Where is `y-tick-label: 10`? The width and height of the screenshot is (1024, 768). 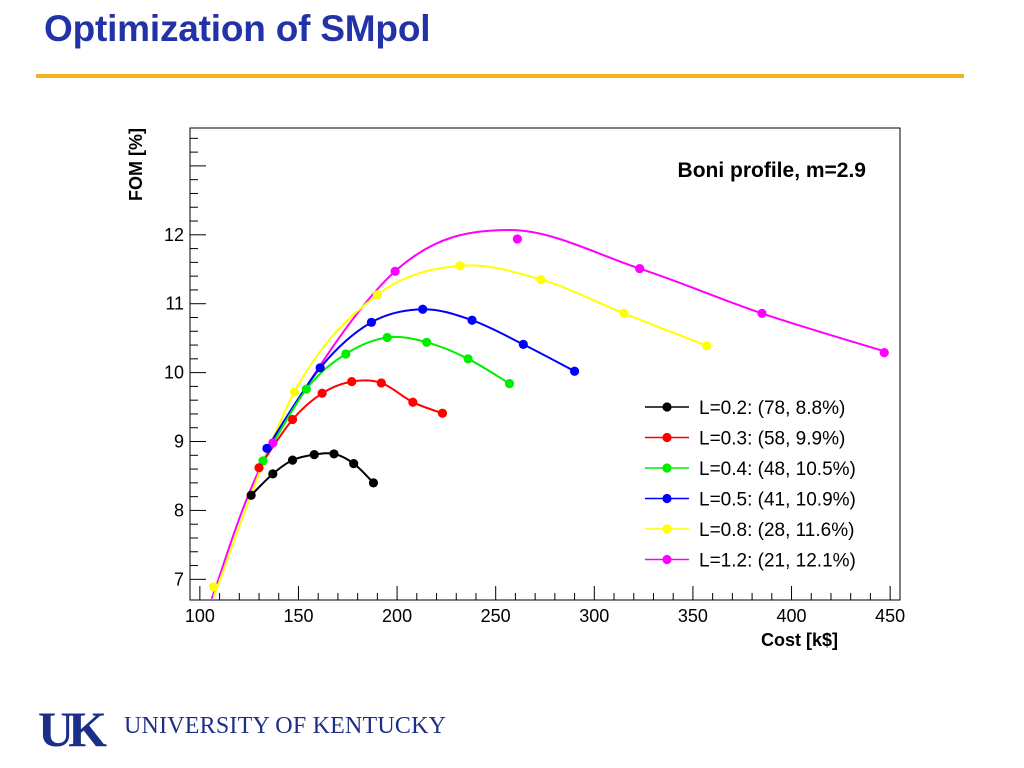
y-tick-label: 10 is located at coordinates (174, 373).